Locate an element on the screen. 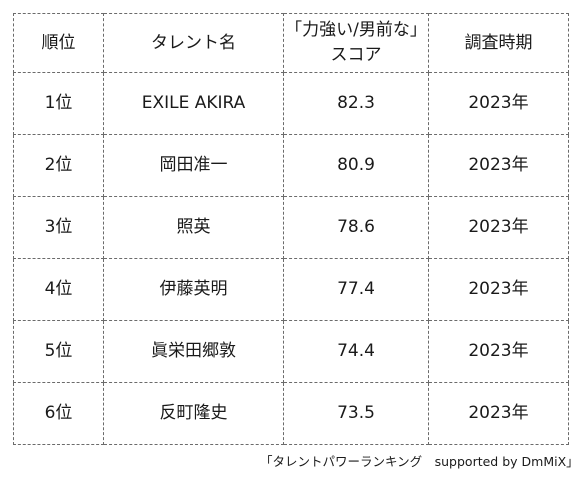 The image size is (582, 480). table-row: 1位 EXILE AKIRA 82.3 2023年 is located at coordinates (291, 103).